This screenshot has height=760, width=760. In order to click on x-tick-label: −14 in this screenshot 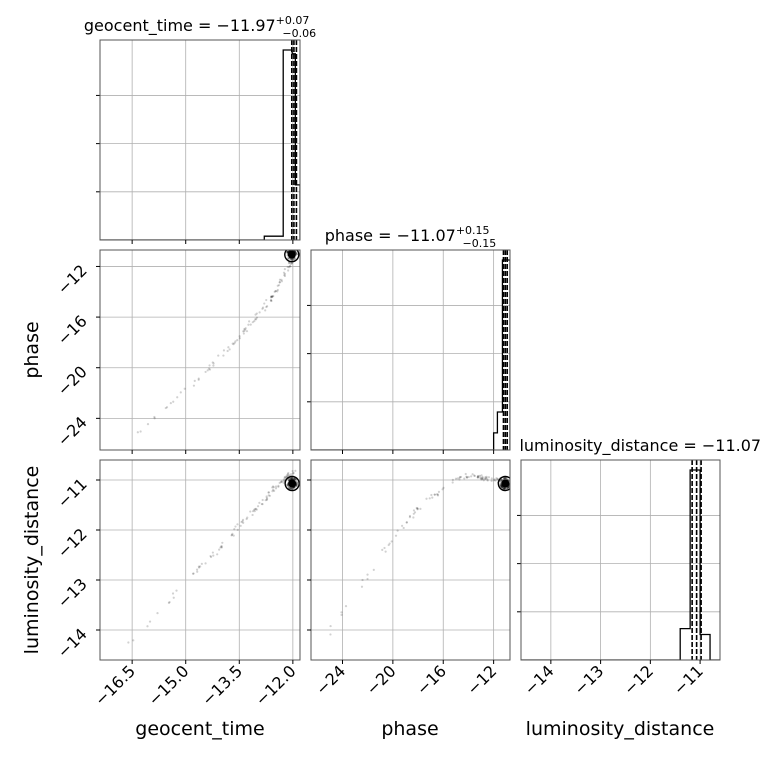, I will do `click(538, 679)`.